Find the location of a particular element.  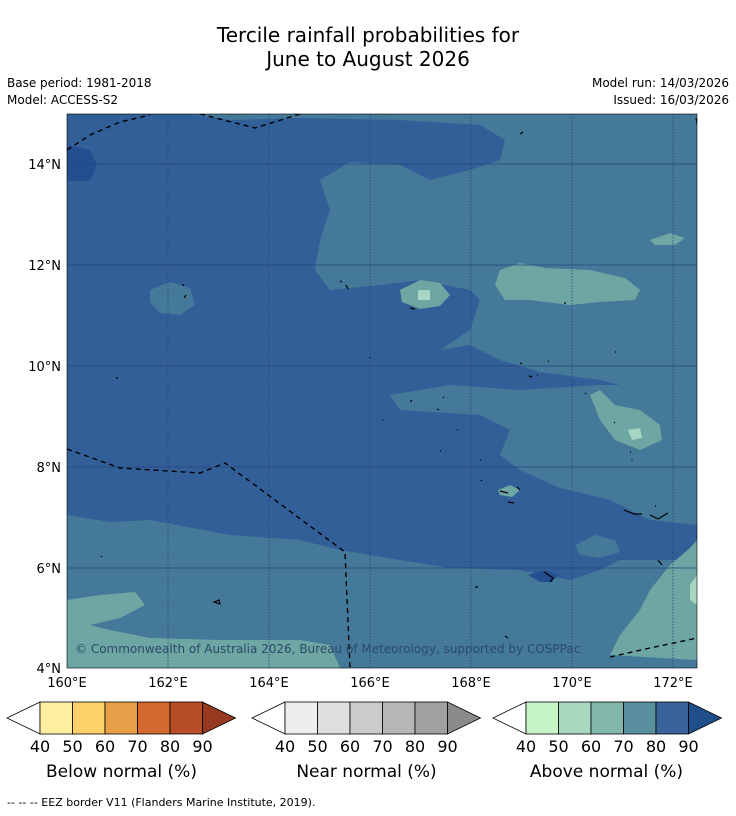

lat-label: 14°N is located at coordinates (44, 165).